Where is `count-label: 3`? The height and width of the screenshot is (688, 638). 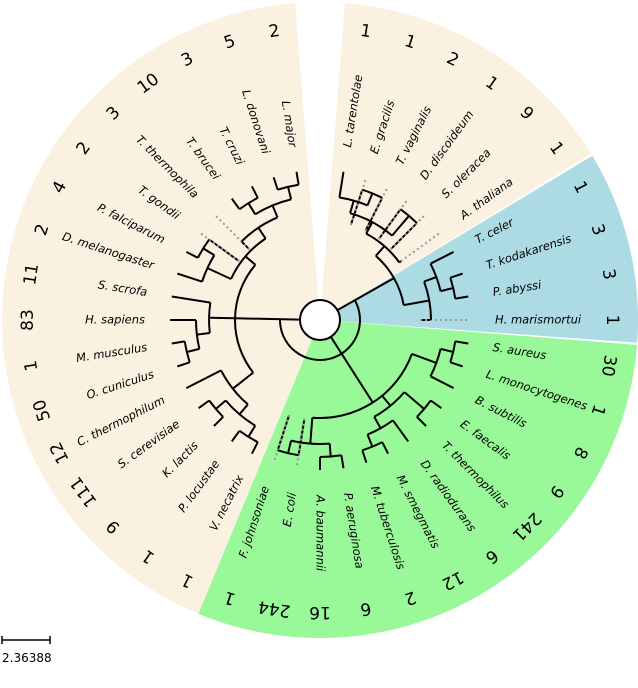
count-label: 3 is located at coordinates (608, 274).